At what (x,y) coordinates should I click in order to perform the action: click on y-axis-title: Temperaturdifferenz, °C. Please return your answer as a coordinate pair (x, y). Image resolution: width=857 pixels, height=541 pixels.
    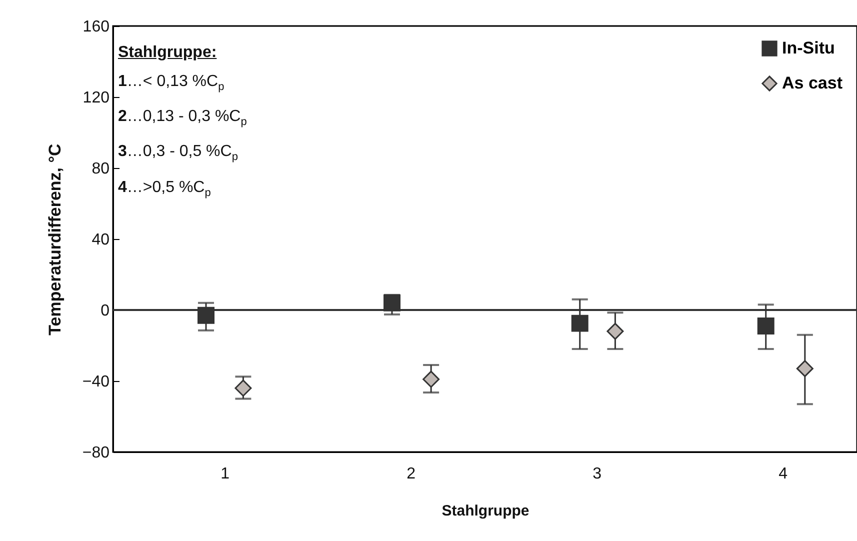
    Looking at the image, I should click on (54, 240).